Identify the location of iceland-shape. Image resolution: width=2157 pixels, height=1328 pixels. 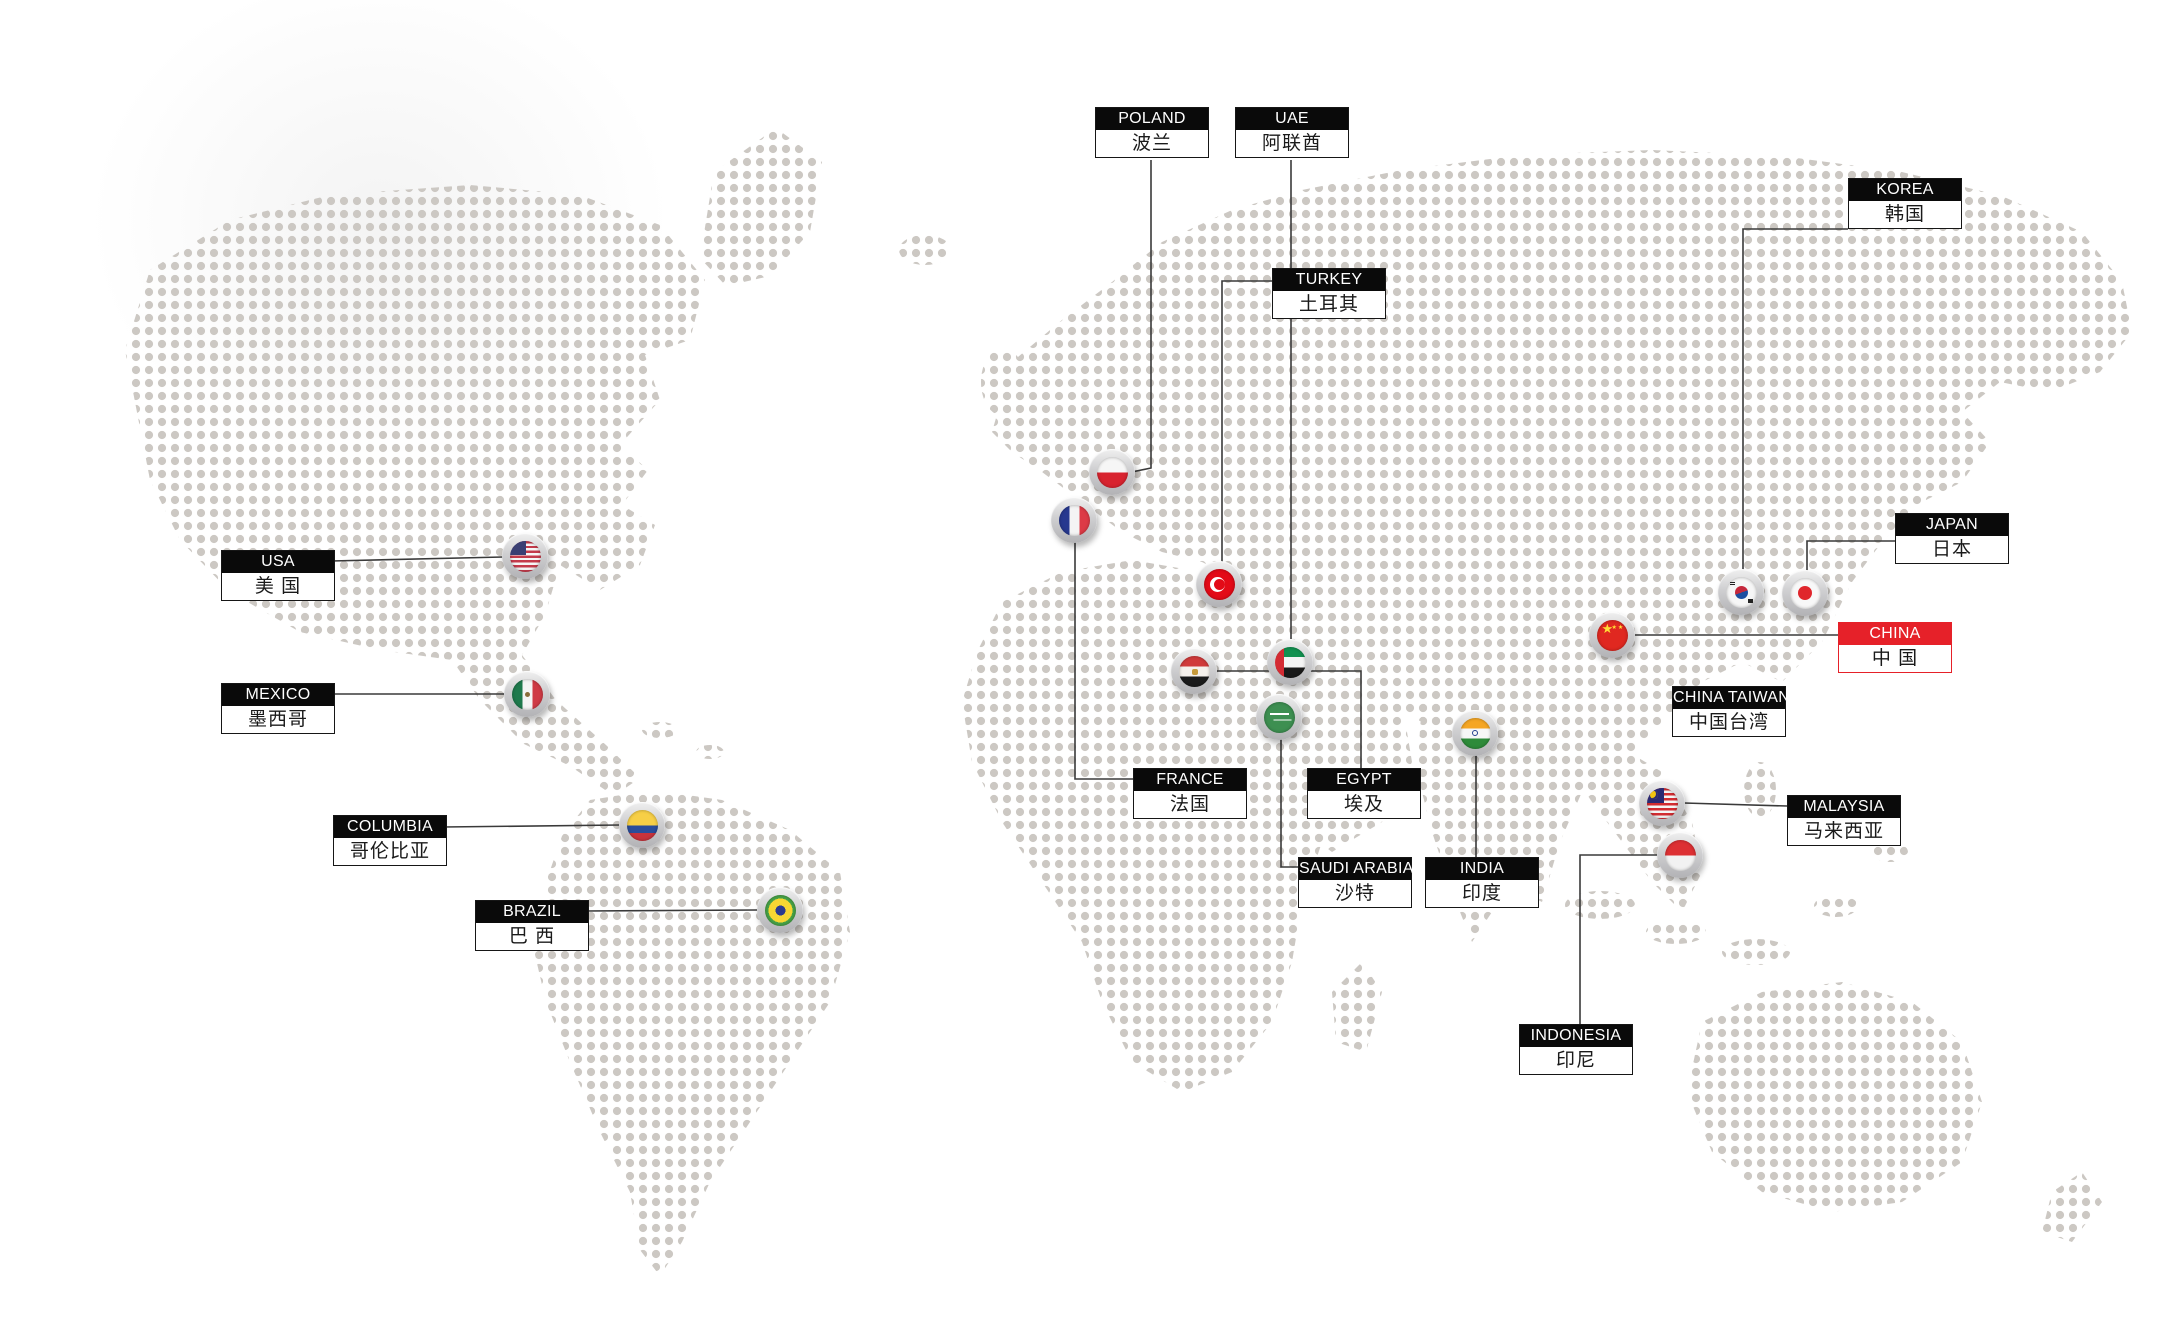
(925, 250).